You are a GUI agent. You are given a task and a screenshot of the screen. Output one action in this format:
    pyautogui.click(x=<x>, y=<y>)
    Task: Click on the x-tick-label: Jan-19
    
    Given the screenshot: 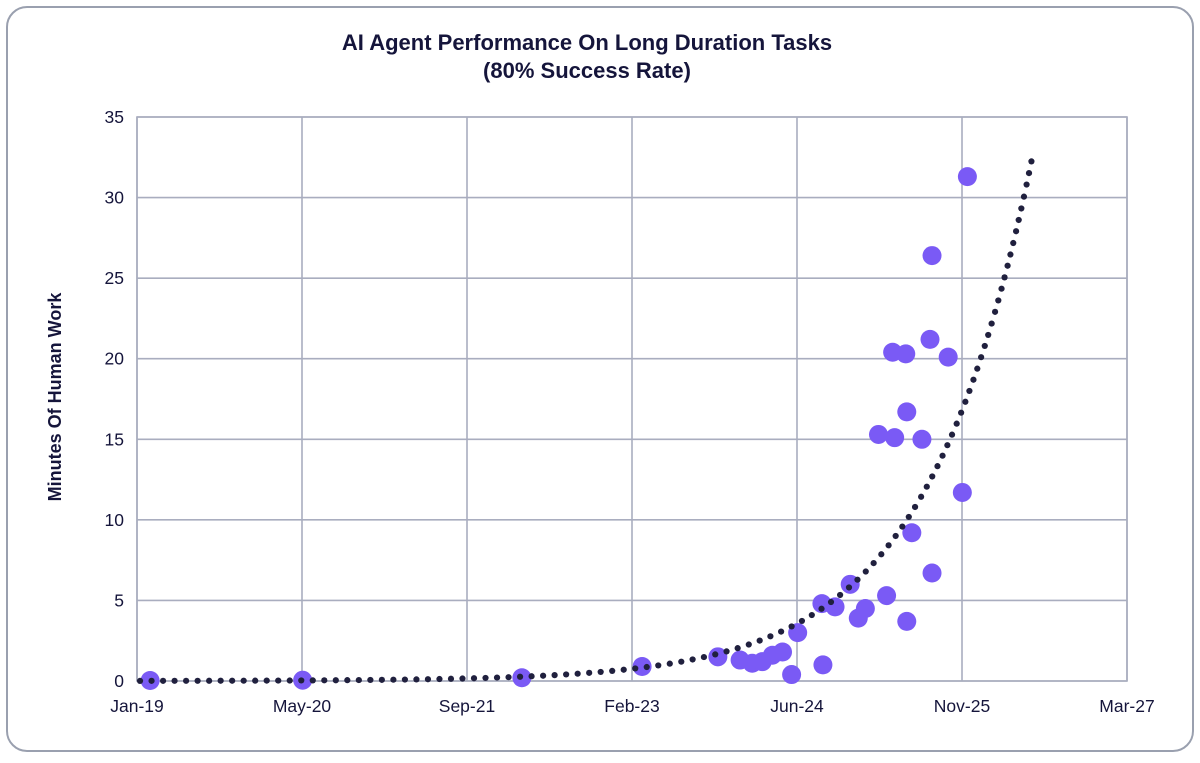 What is the action you would take?
    pyautogui.click(x=137, y=706)
    